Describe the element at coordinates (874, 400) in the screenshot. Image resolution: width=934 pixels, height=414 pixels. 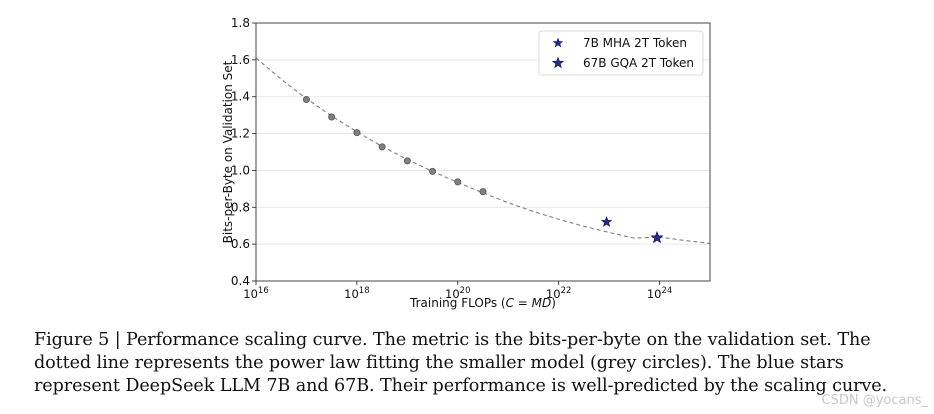
I see `watermark: CSDN @yocans_` at that location.